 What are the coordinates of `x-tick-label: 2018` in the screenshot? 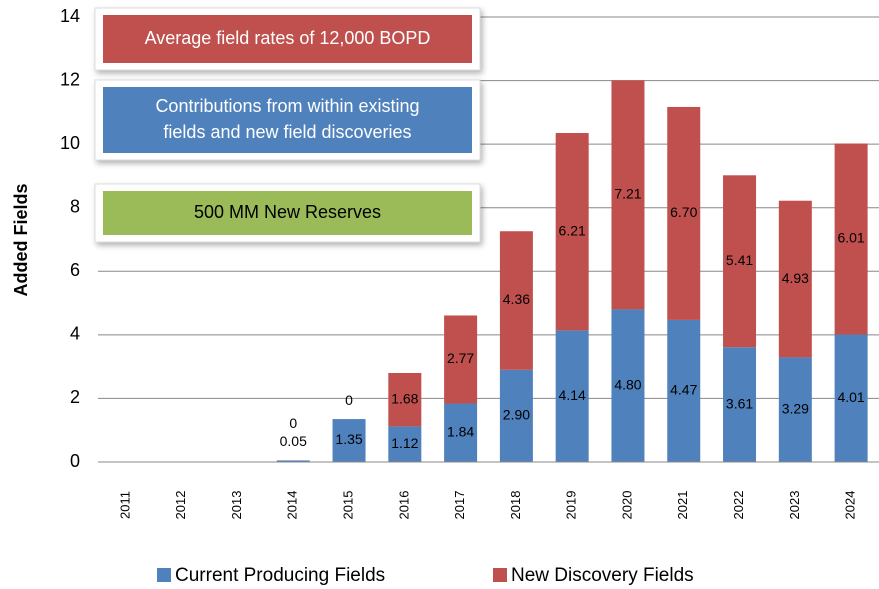 It's located at (515, 505).